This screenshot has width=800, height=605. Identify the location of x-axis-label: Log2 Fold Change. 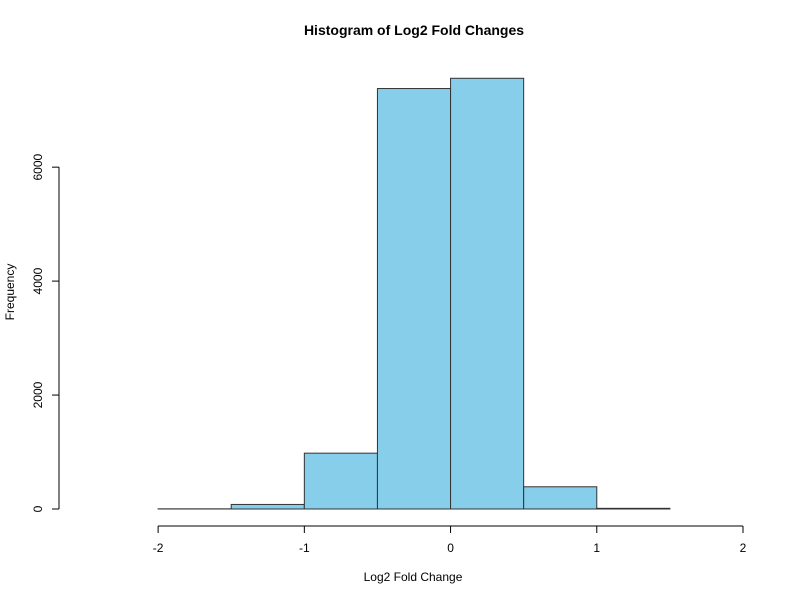
(413, 577).